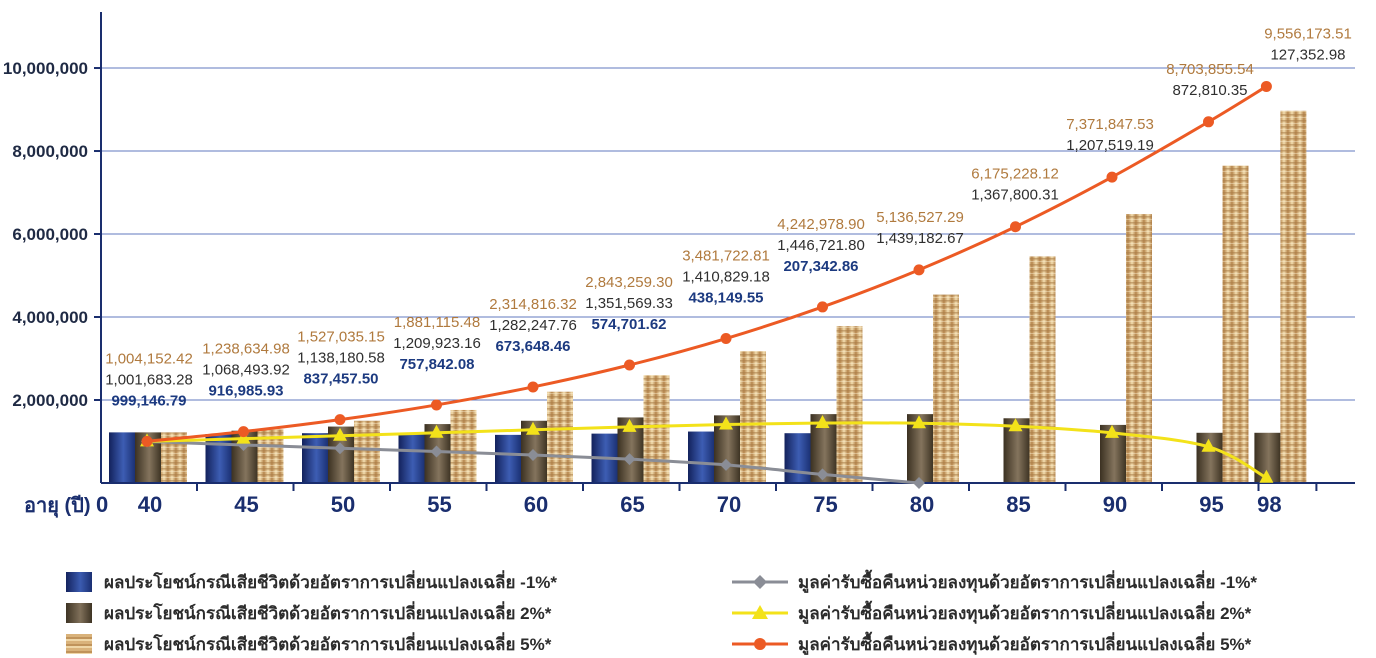 The width and height of the screenshot is (1376, 658). Describe the element at coordinates (79, 582) in the screenshot. I see `legend-swatch-blue` at that location.